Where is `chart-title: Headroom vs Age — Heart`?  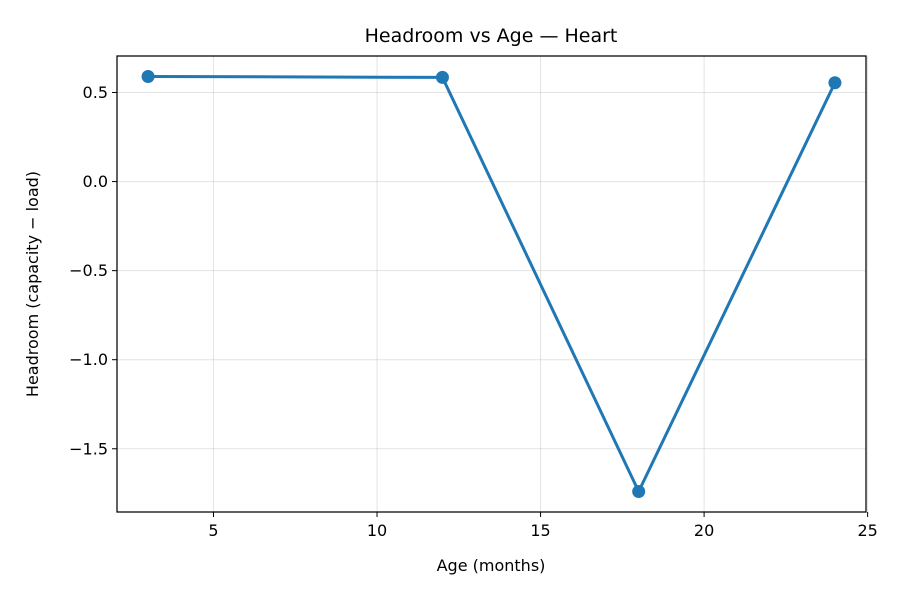
chart-title: Headroom vs Age — Heart is located at coordinates (491, 36).